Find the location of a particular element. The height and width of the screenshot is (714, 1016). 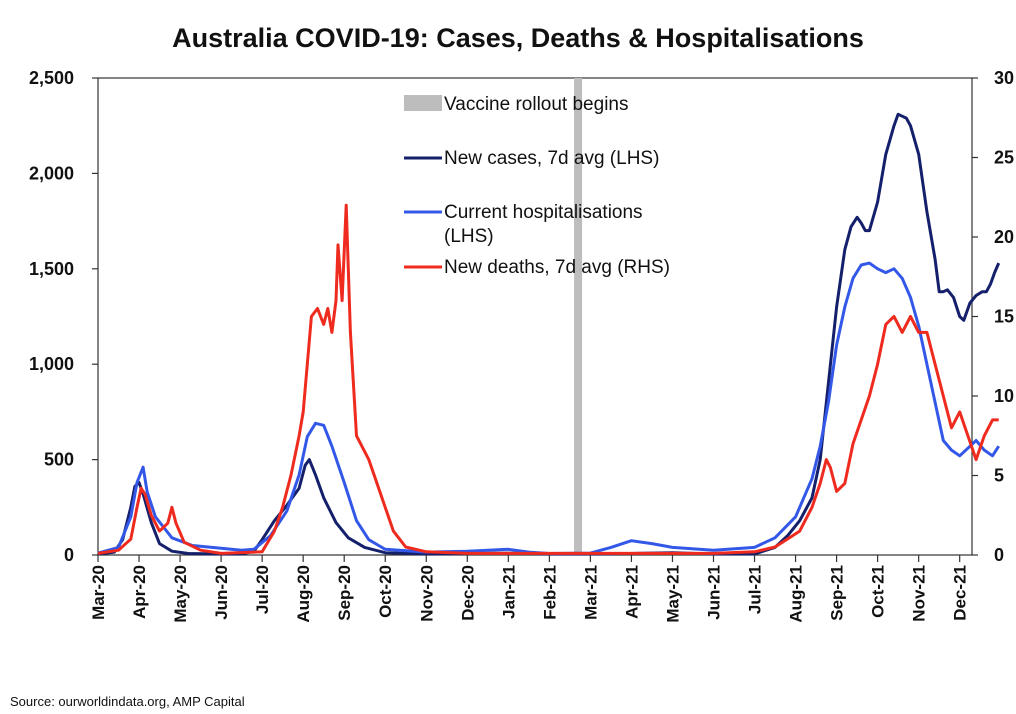

x-tick-label: Oct-20 is located at coordinates (385, 591).